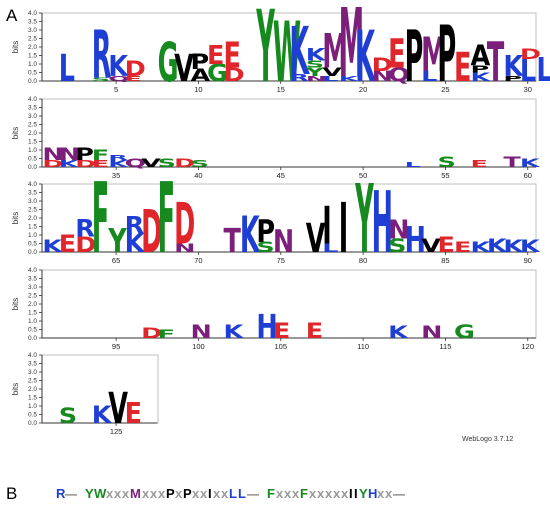 This screenshot has height=506, width=550. Describe the element at coordinates (32, 389) in the screenshot. I see `y-tick-label: 2.0` at that location.